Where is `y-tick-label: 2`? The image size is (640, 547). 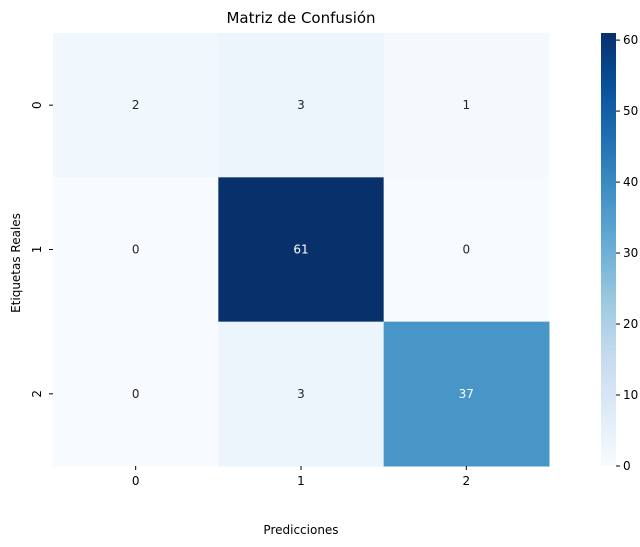
y-tick-label: 2 is located at coordinates (37, 394).